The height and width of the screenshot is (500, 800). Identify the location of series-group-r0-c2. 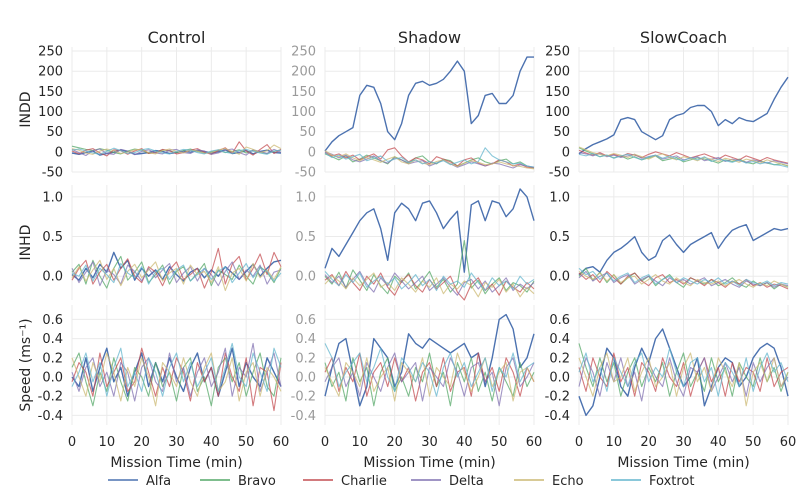
(683, 122).